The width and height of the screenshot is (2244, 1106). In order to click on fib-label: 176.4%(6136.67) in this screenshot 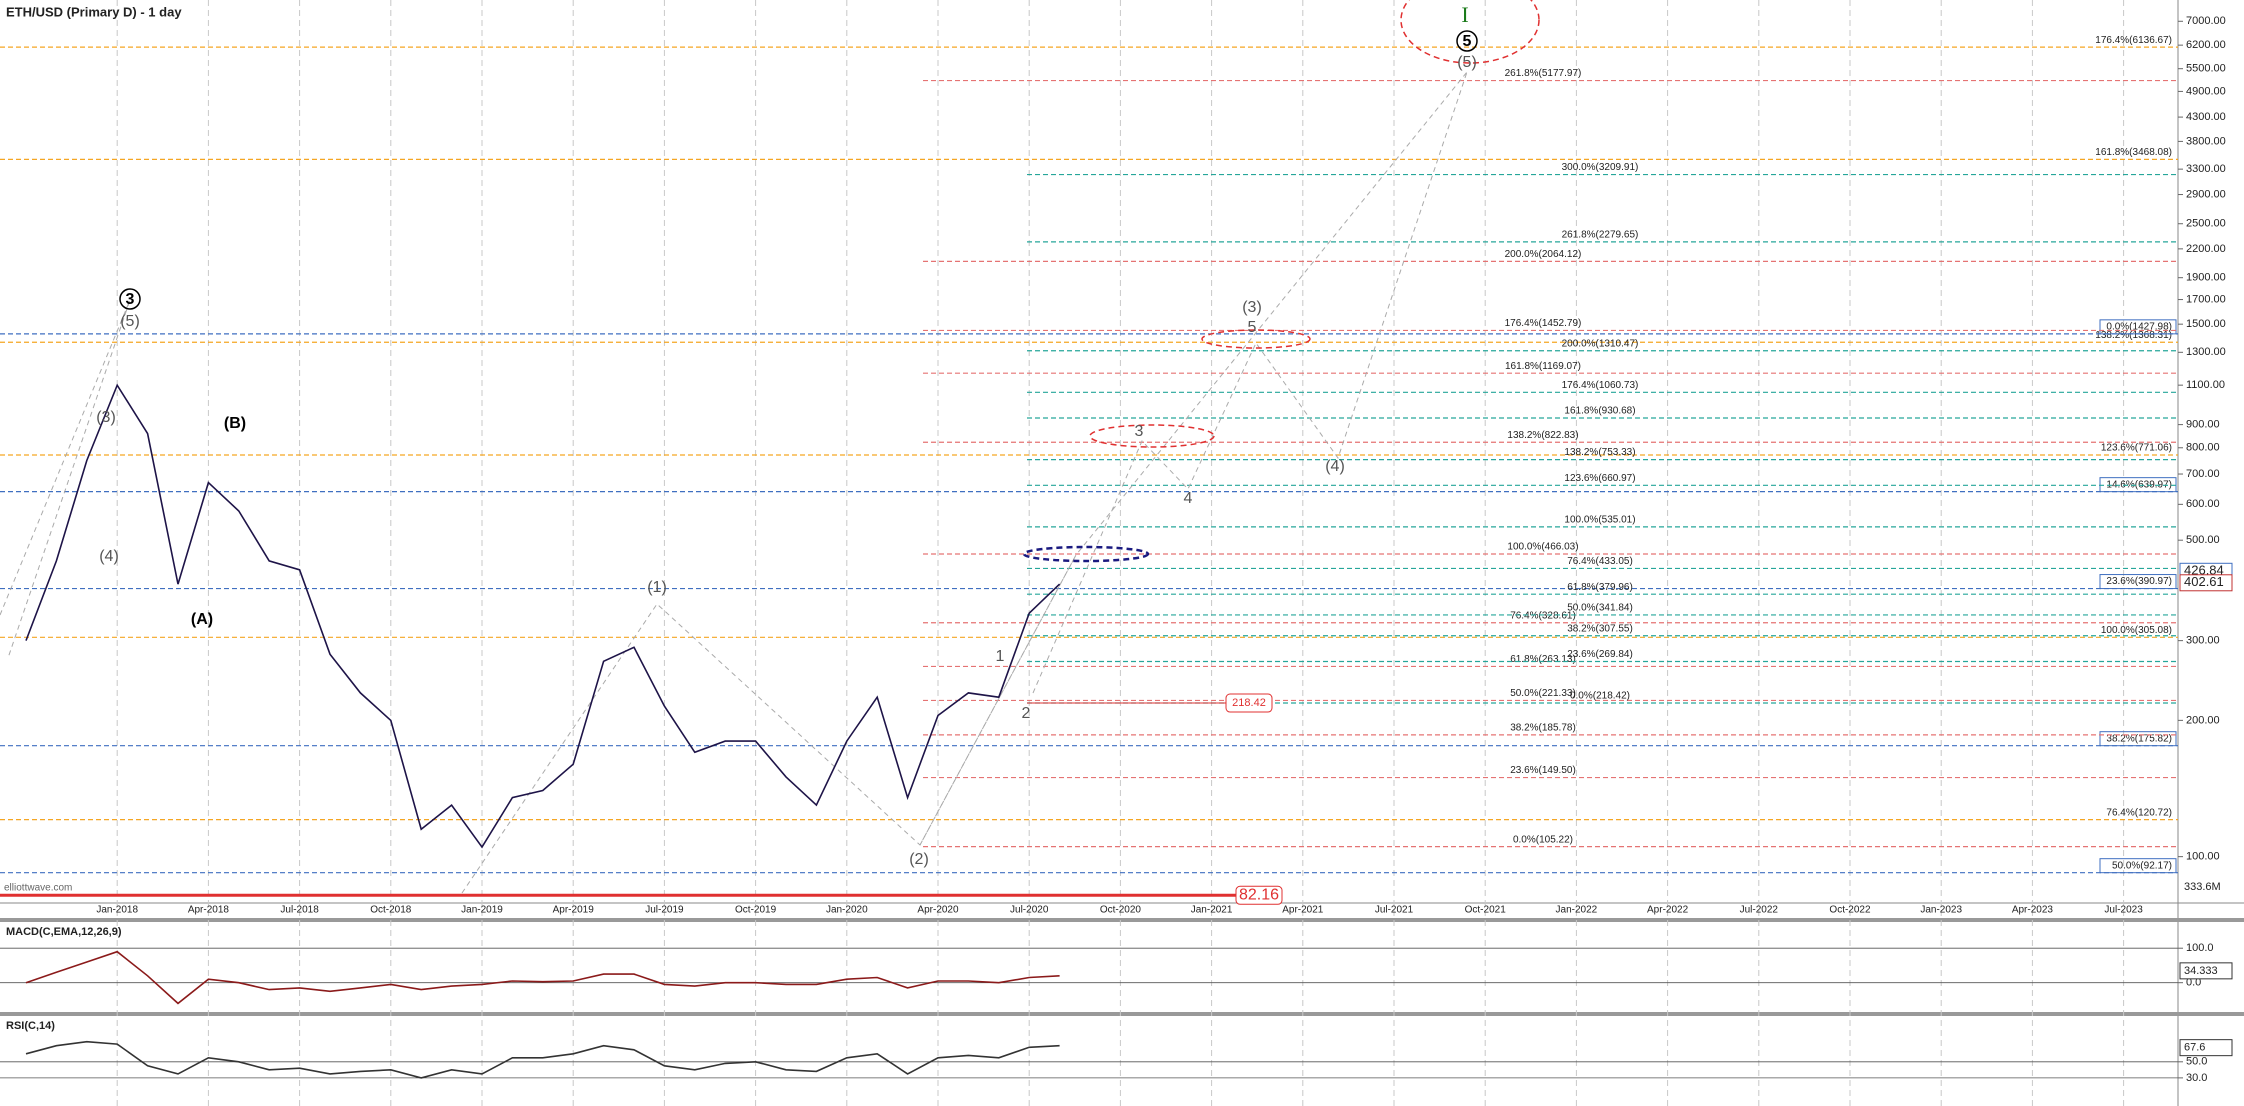, I will do `click(2133, 40)`.